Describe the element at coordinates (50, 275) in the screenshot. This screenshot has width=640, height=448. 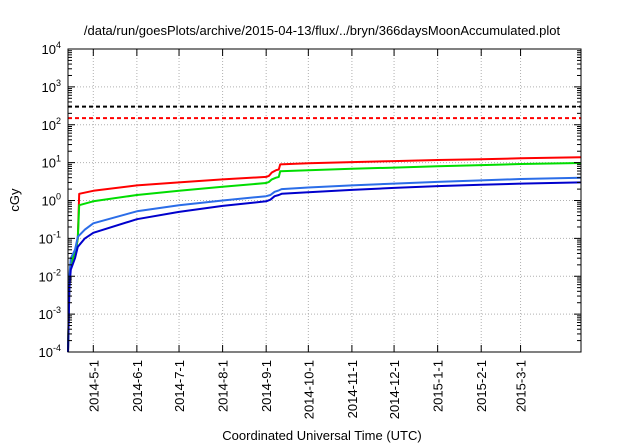
I see `y-tick-label: 10⁻²` at that location.